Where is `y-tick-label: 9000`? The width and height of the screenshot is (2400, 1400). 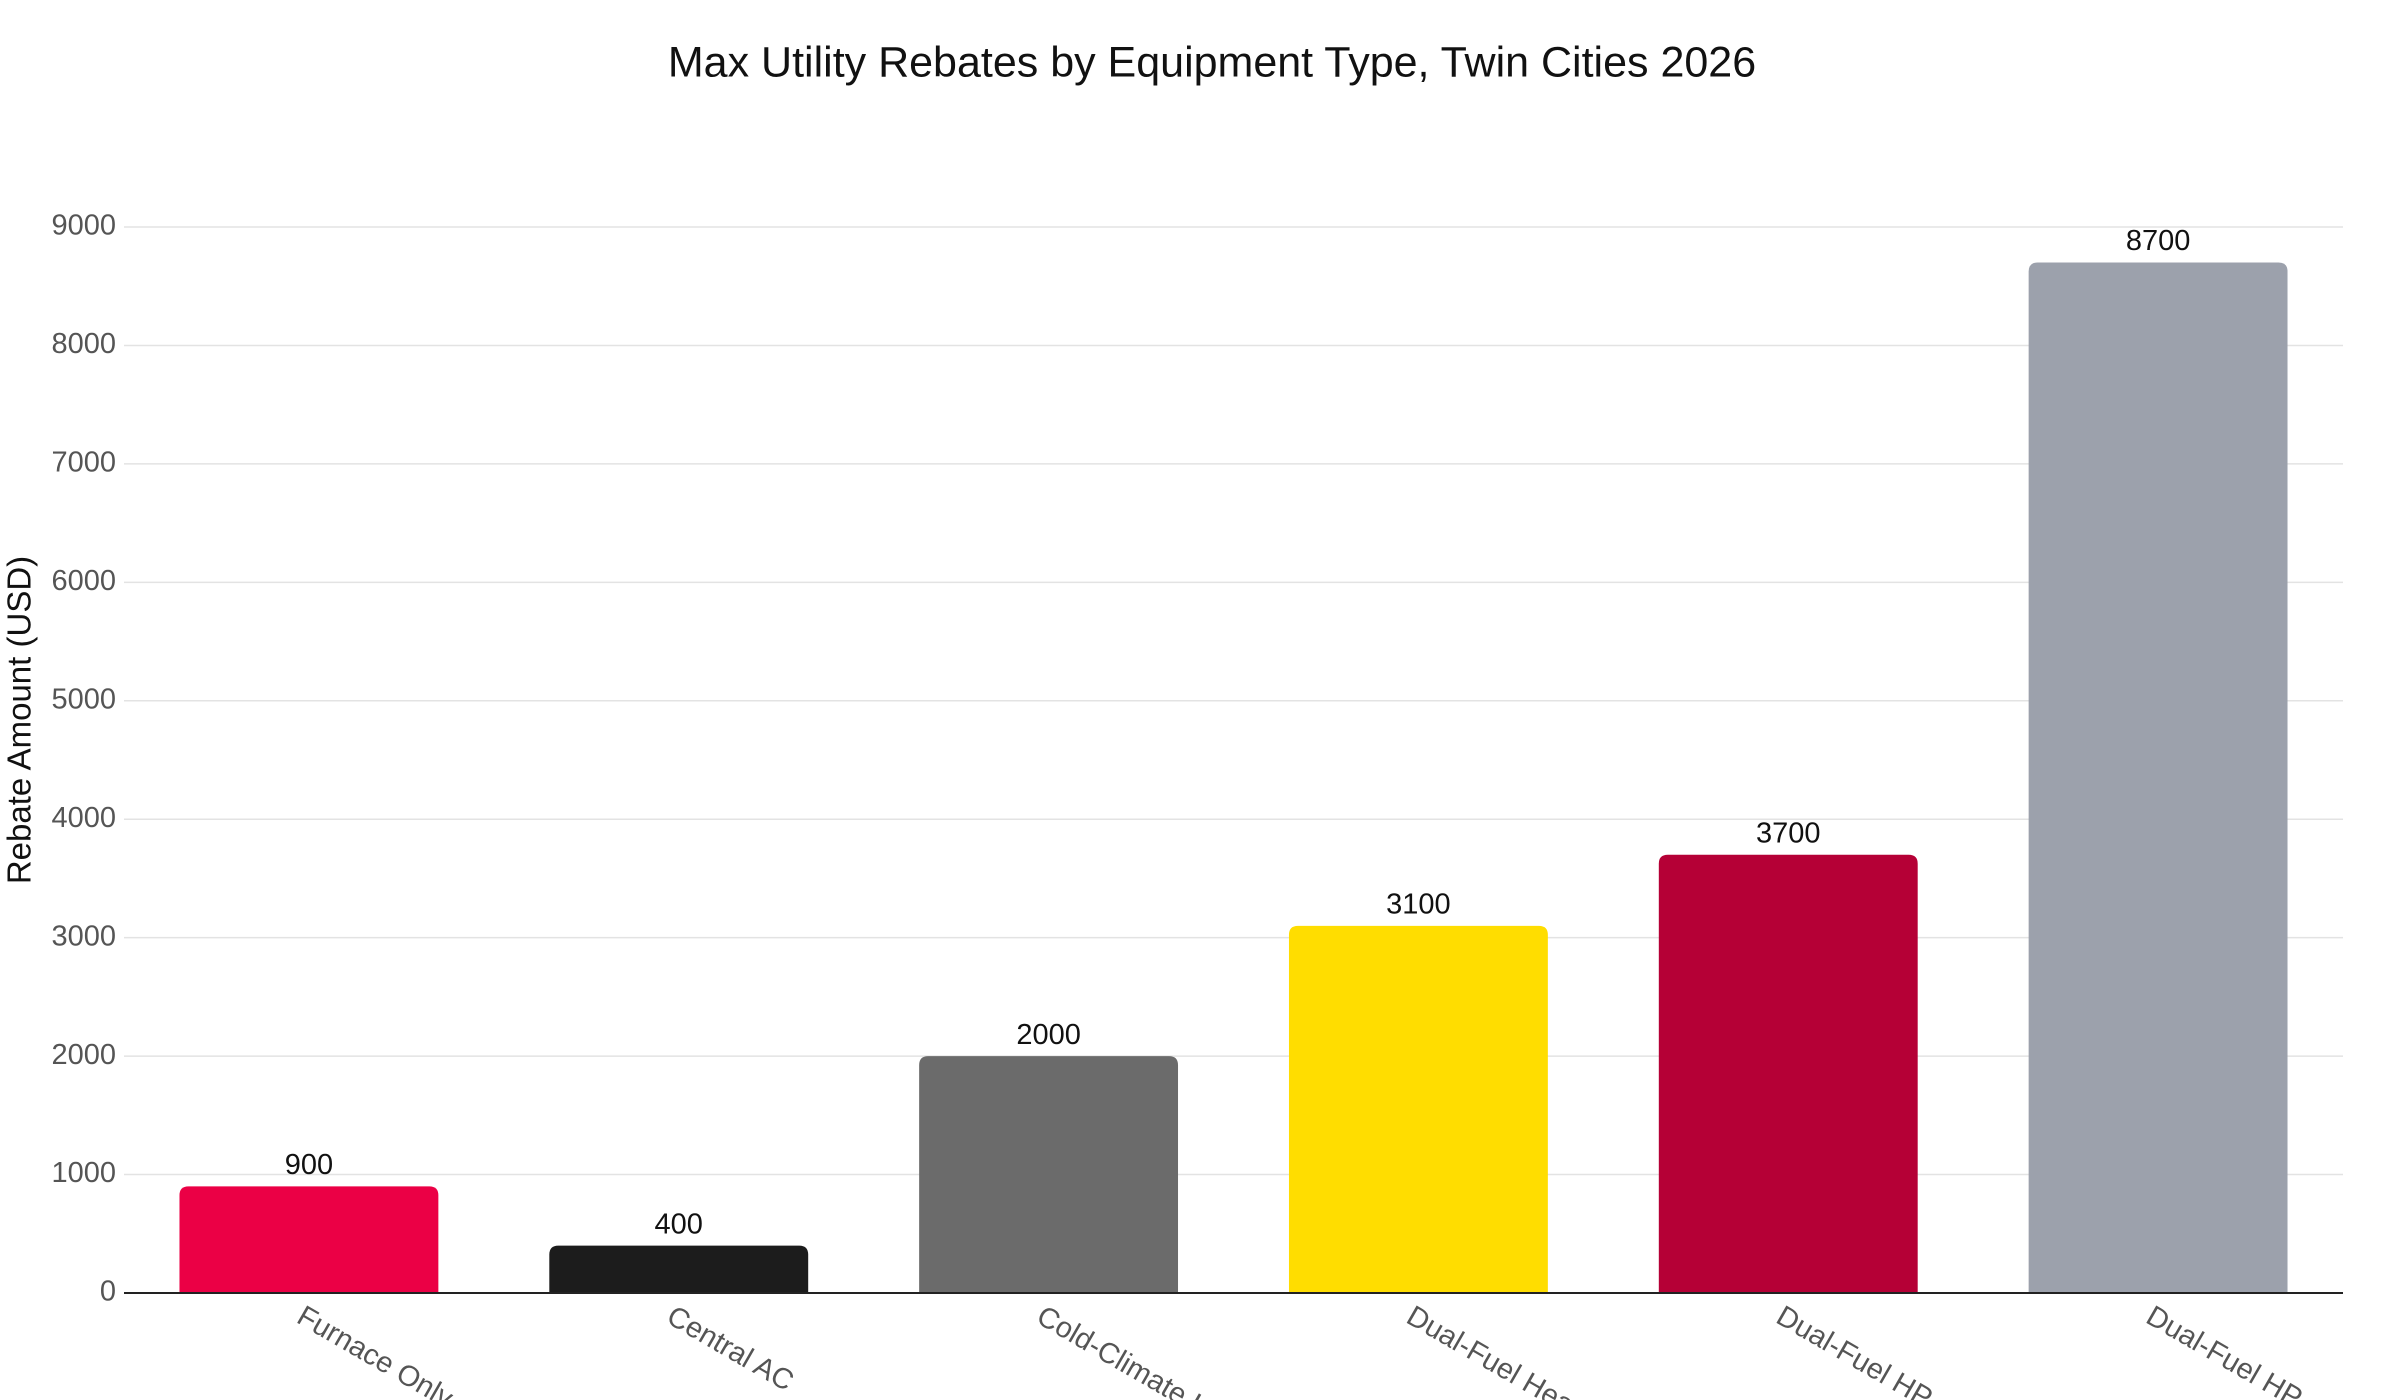 y-tick-label: 9000 is located at coordinates (83, 226).